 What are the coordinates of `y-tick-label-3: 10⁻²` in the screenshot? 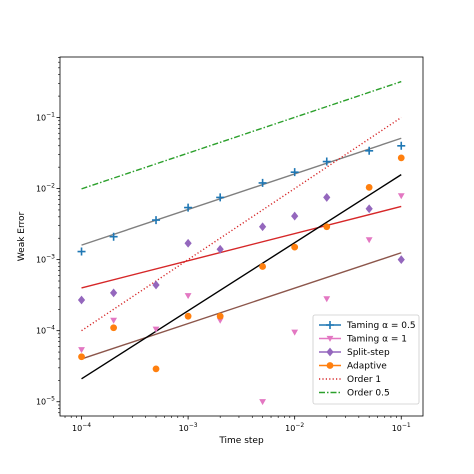 It's located at (45, 188).